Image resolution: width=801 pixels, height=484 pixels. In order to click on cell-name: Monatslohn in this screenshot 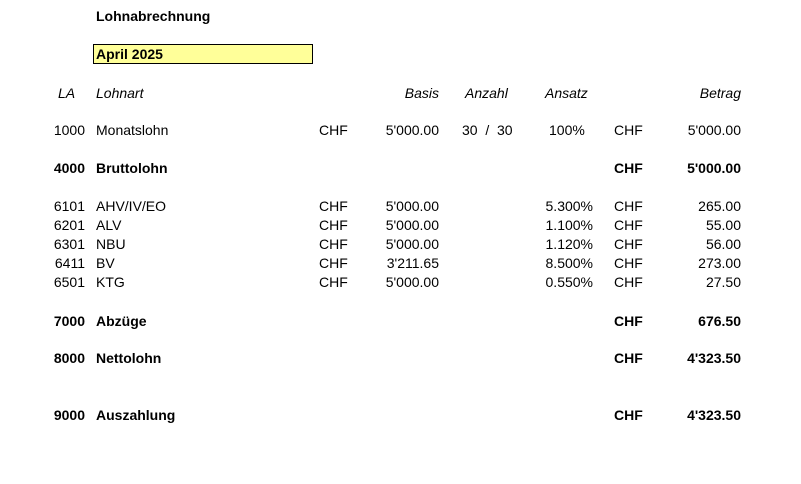, I will do `click(132, 130)`.